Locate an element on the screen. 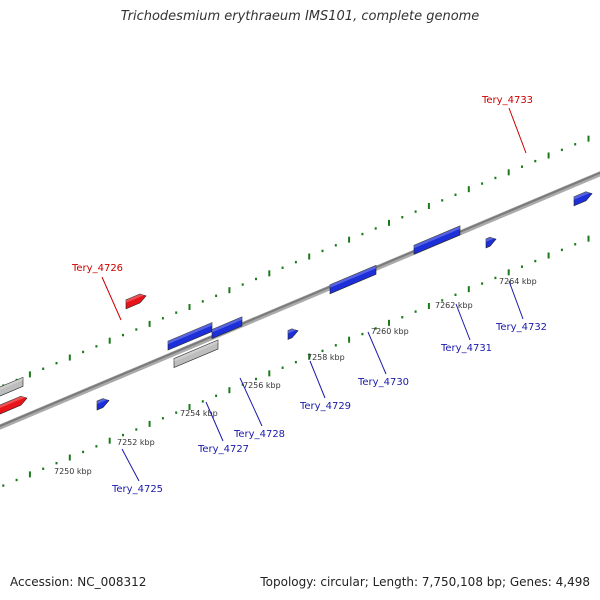 This screenshot has height=600, width=600. scale-label: 7256 kbp is located at coordinates (262, 385).